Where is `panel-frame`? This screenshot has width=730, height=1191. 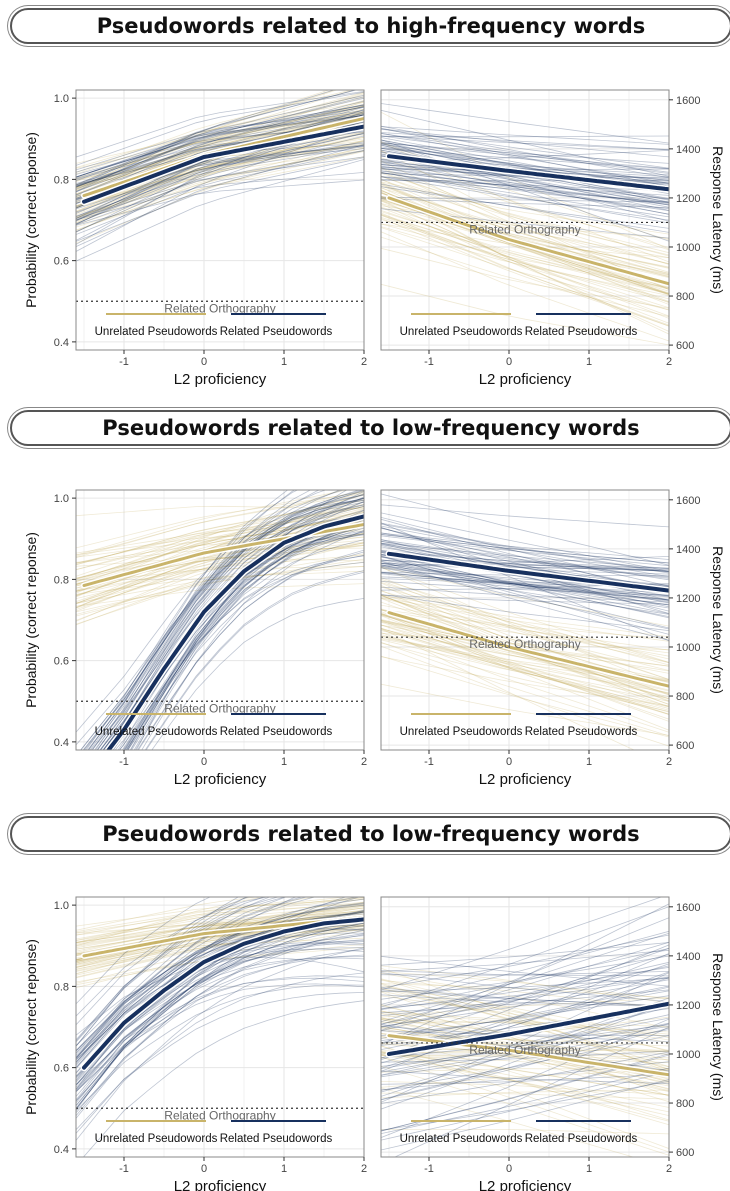 panel-frame is located at coordinates (525, 620).